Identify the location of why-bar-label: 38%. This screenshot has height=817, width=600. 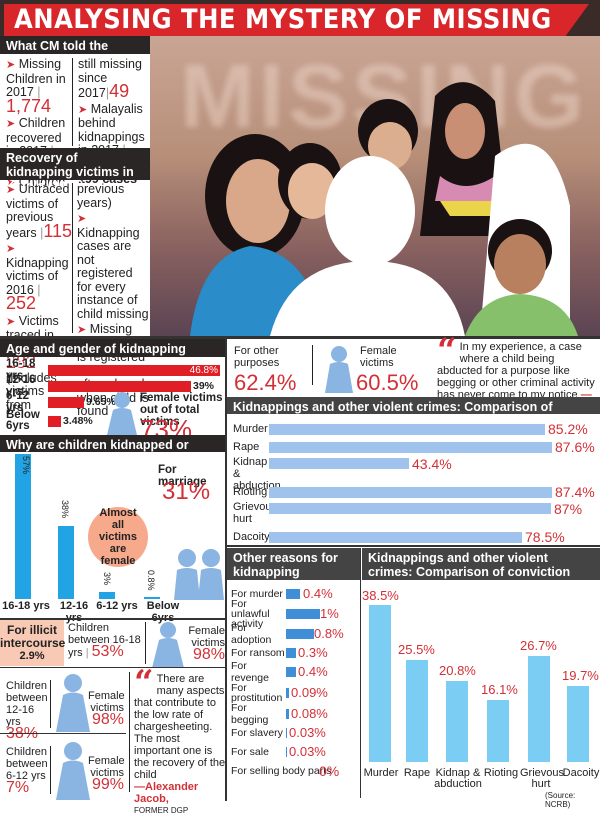
(65, 509).